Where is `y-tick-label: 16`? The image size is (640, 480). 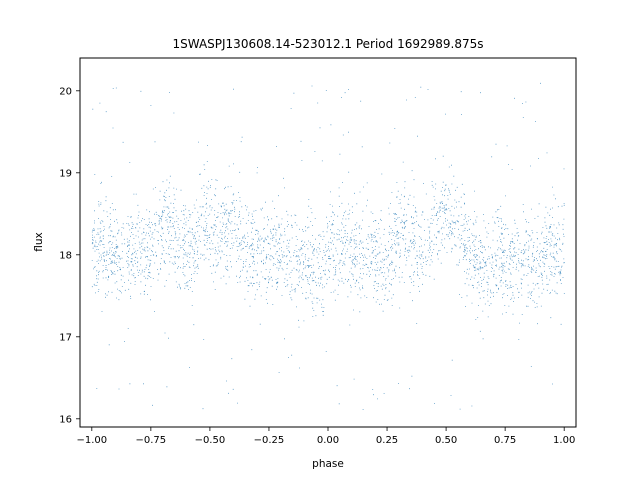
y-tick-label: 16 is located at coordinates (65, 419).